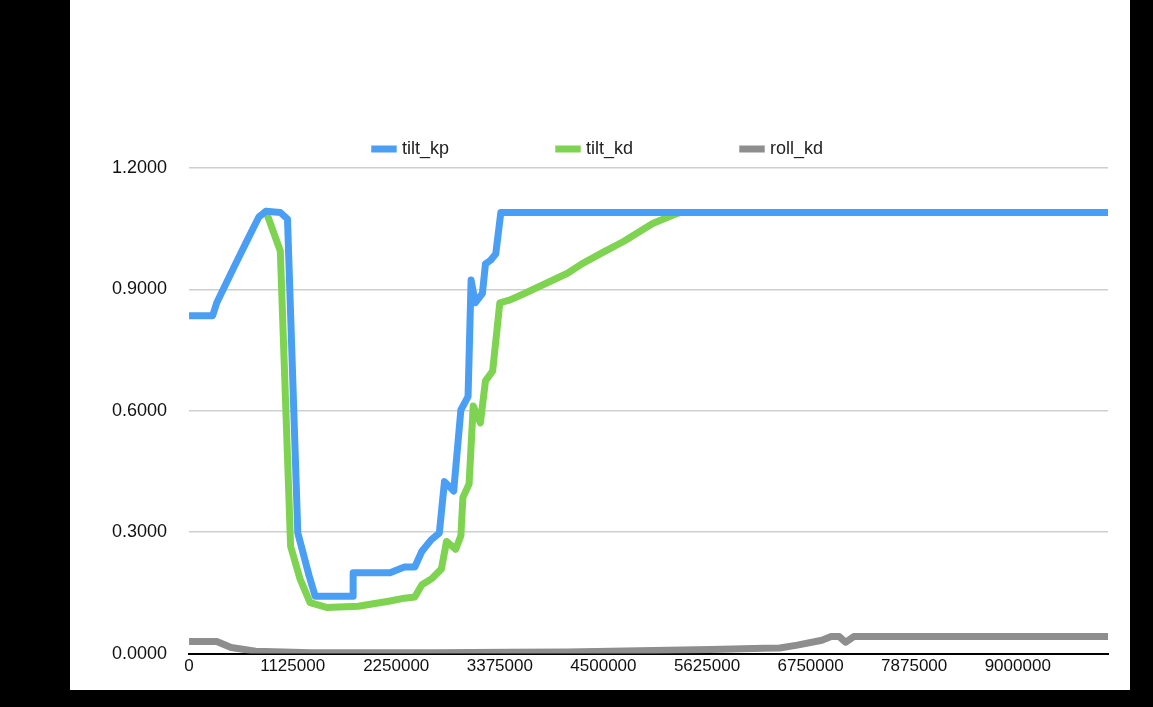  What do you see at coordinates (293, 666) in the screenshot?
I see `x-tick-label: 1125000` at bounding box center [293, 666].